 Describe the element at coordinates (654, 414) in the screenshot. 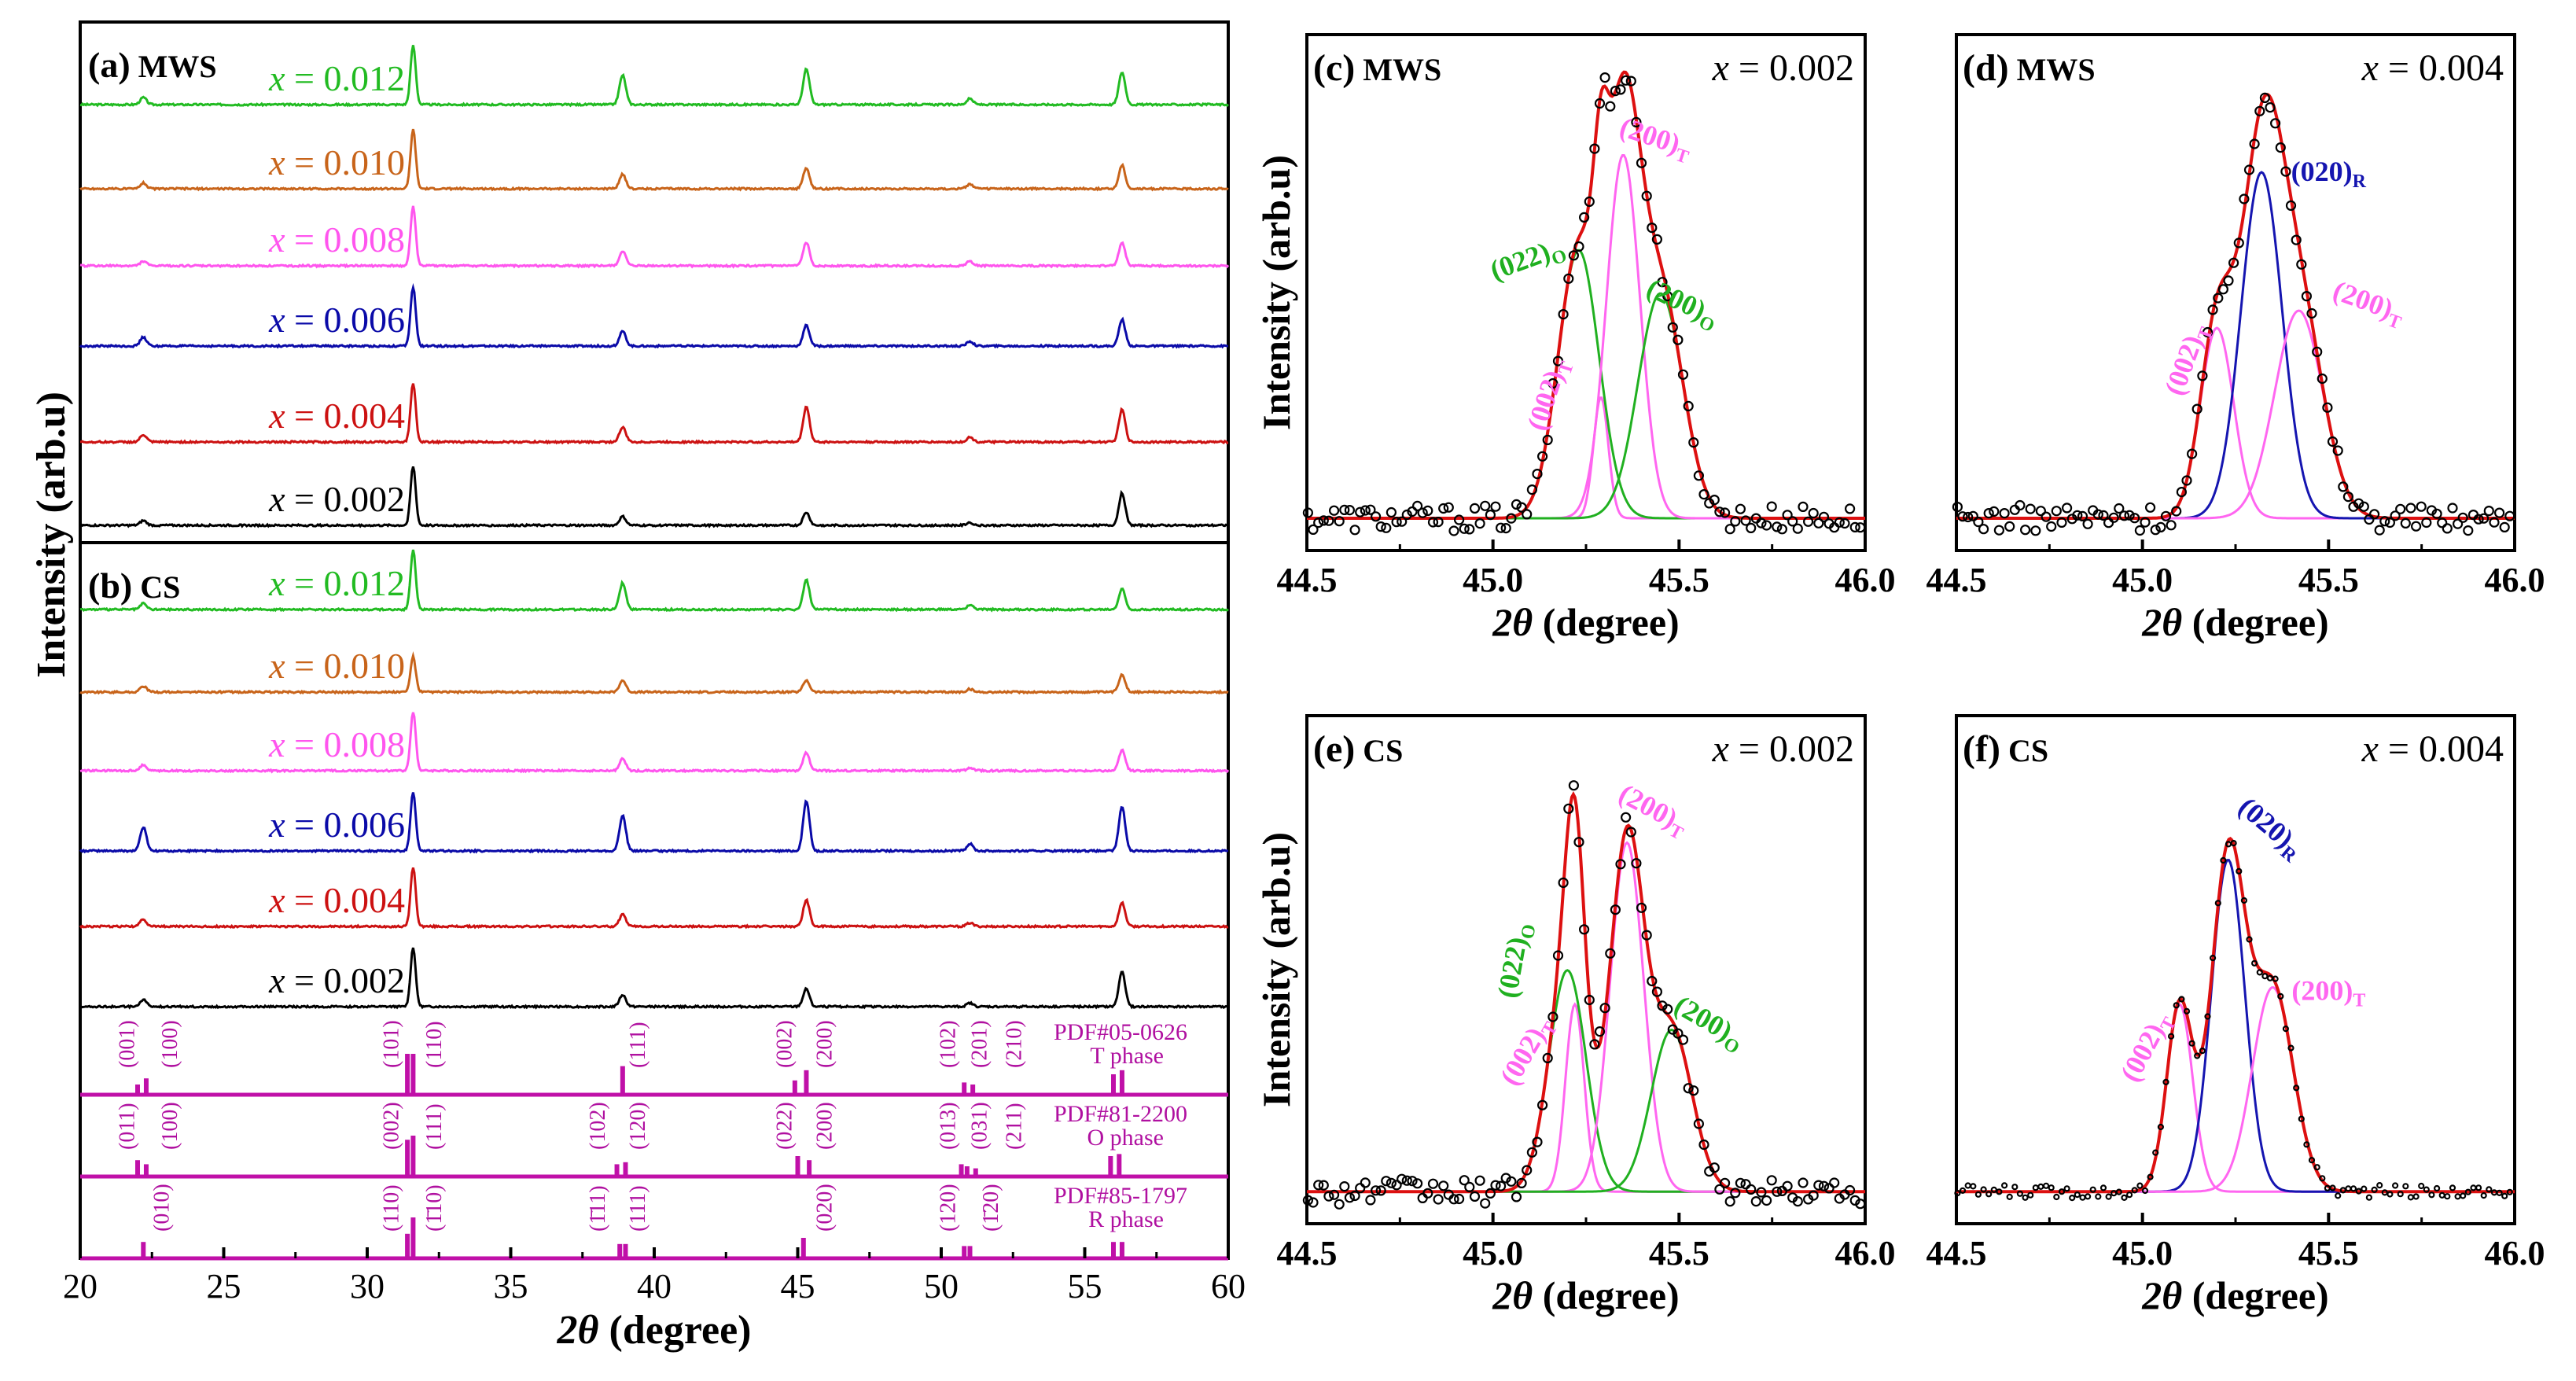

I see `mws-0.004-pattern-line` at that location.